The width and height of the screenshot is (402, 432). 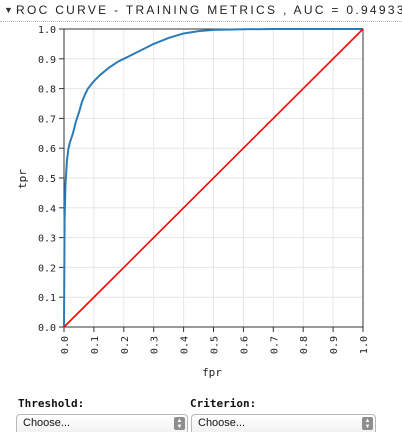 I want to click on x-tick-label: 0.3, so click(x=155, y=345).